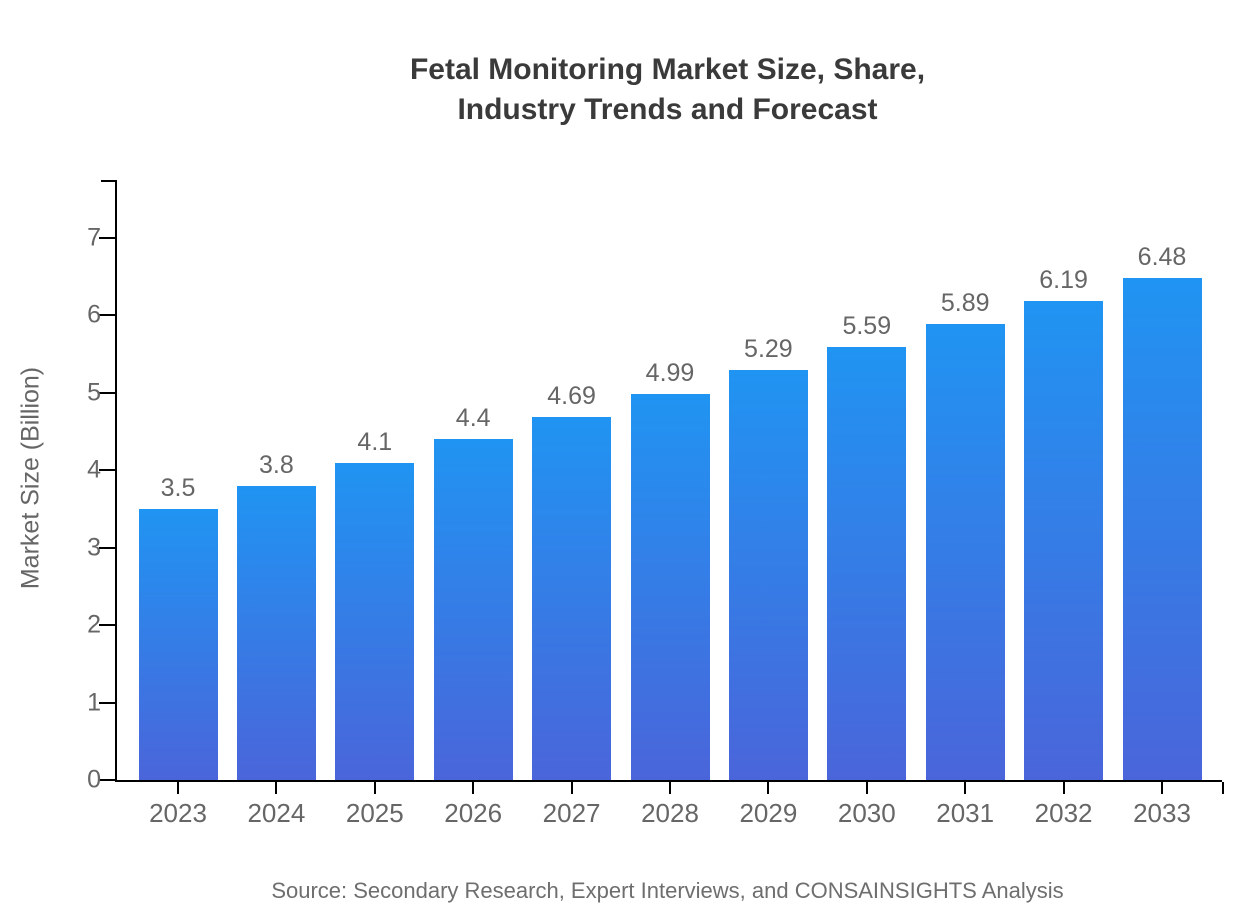 This screenshot has height=920, width=1260. What do you see at coordinates (571, 395) in the screenshot?
I see `bar-value-label: 4.69` at bounding box center [571, 395].